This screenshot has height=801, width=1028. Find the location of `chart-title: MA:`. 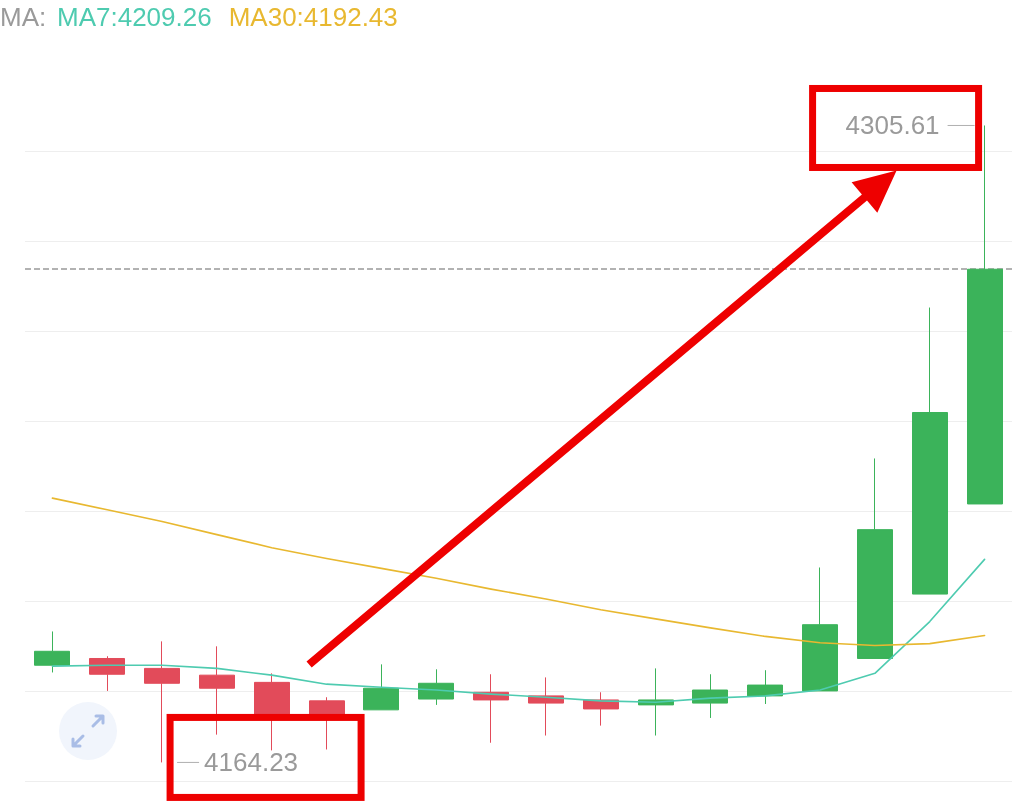

chart-title: MA: is located at coordinates (23, 17).